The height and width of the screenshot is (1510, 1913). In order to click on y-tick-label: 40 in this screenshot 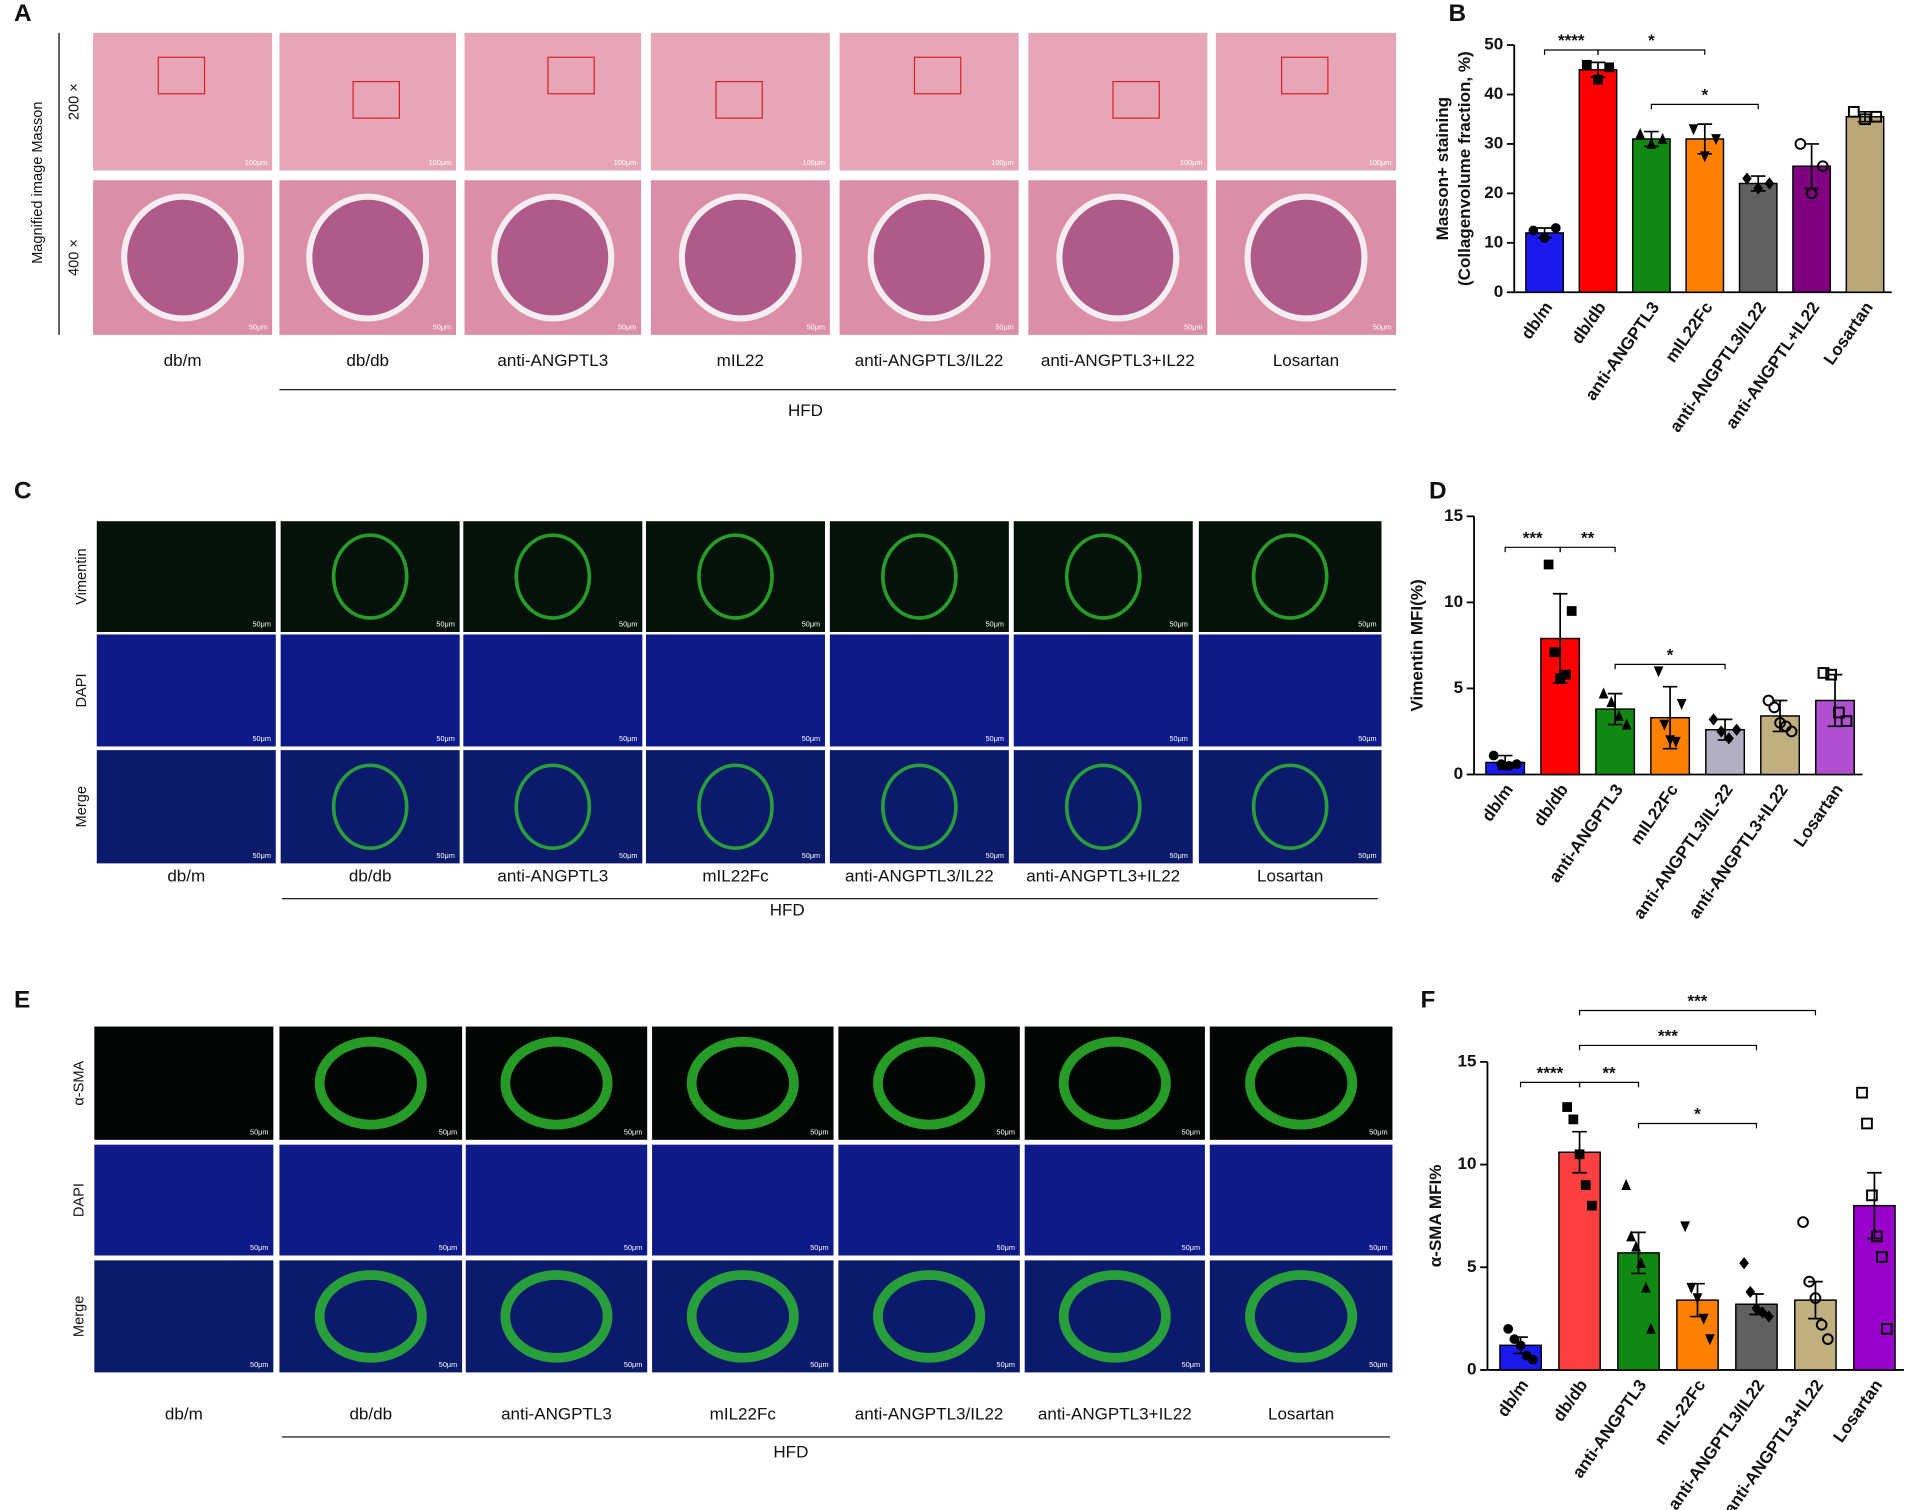, I will do `click(1493, 93)`.